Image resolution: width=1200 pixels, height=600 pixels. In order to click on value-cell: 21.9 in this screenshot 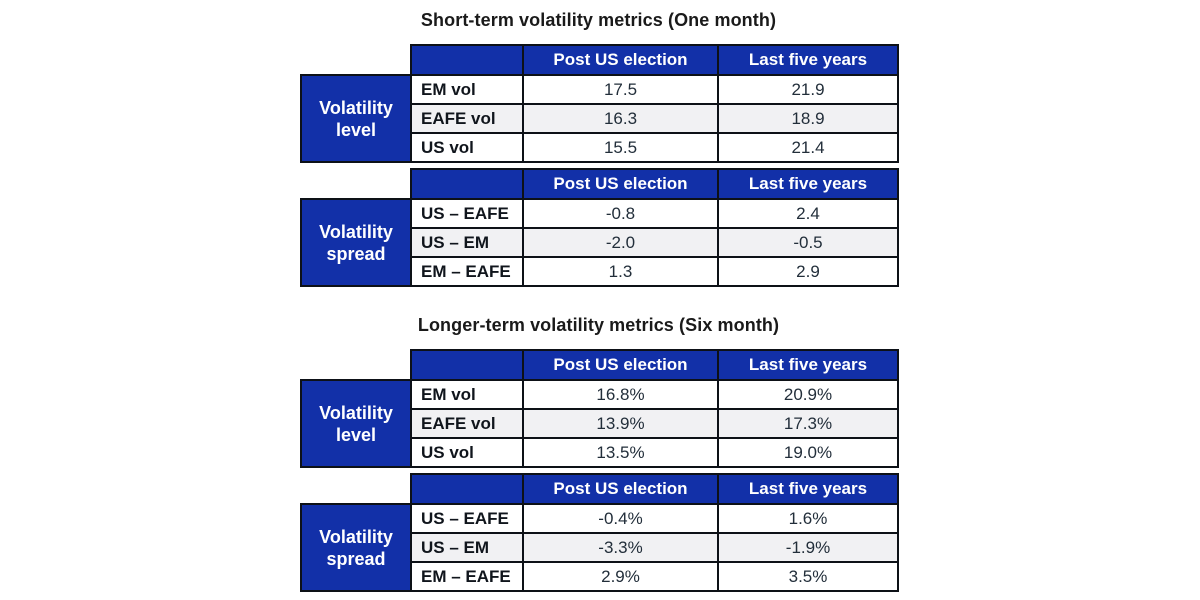, I will do `click(808, 89)`.